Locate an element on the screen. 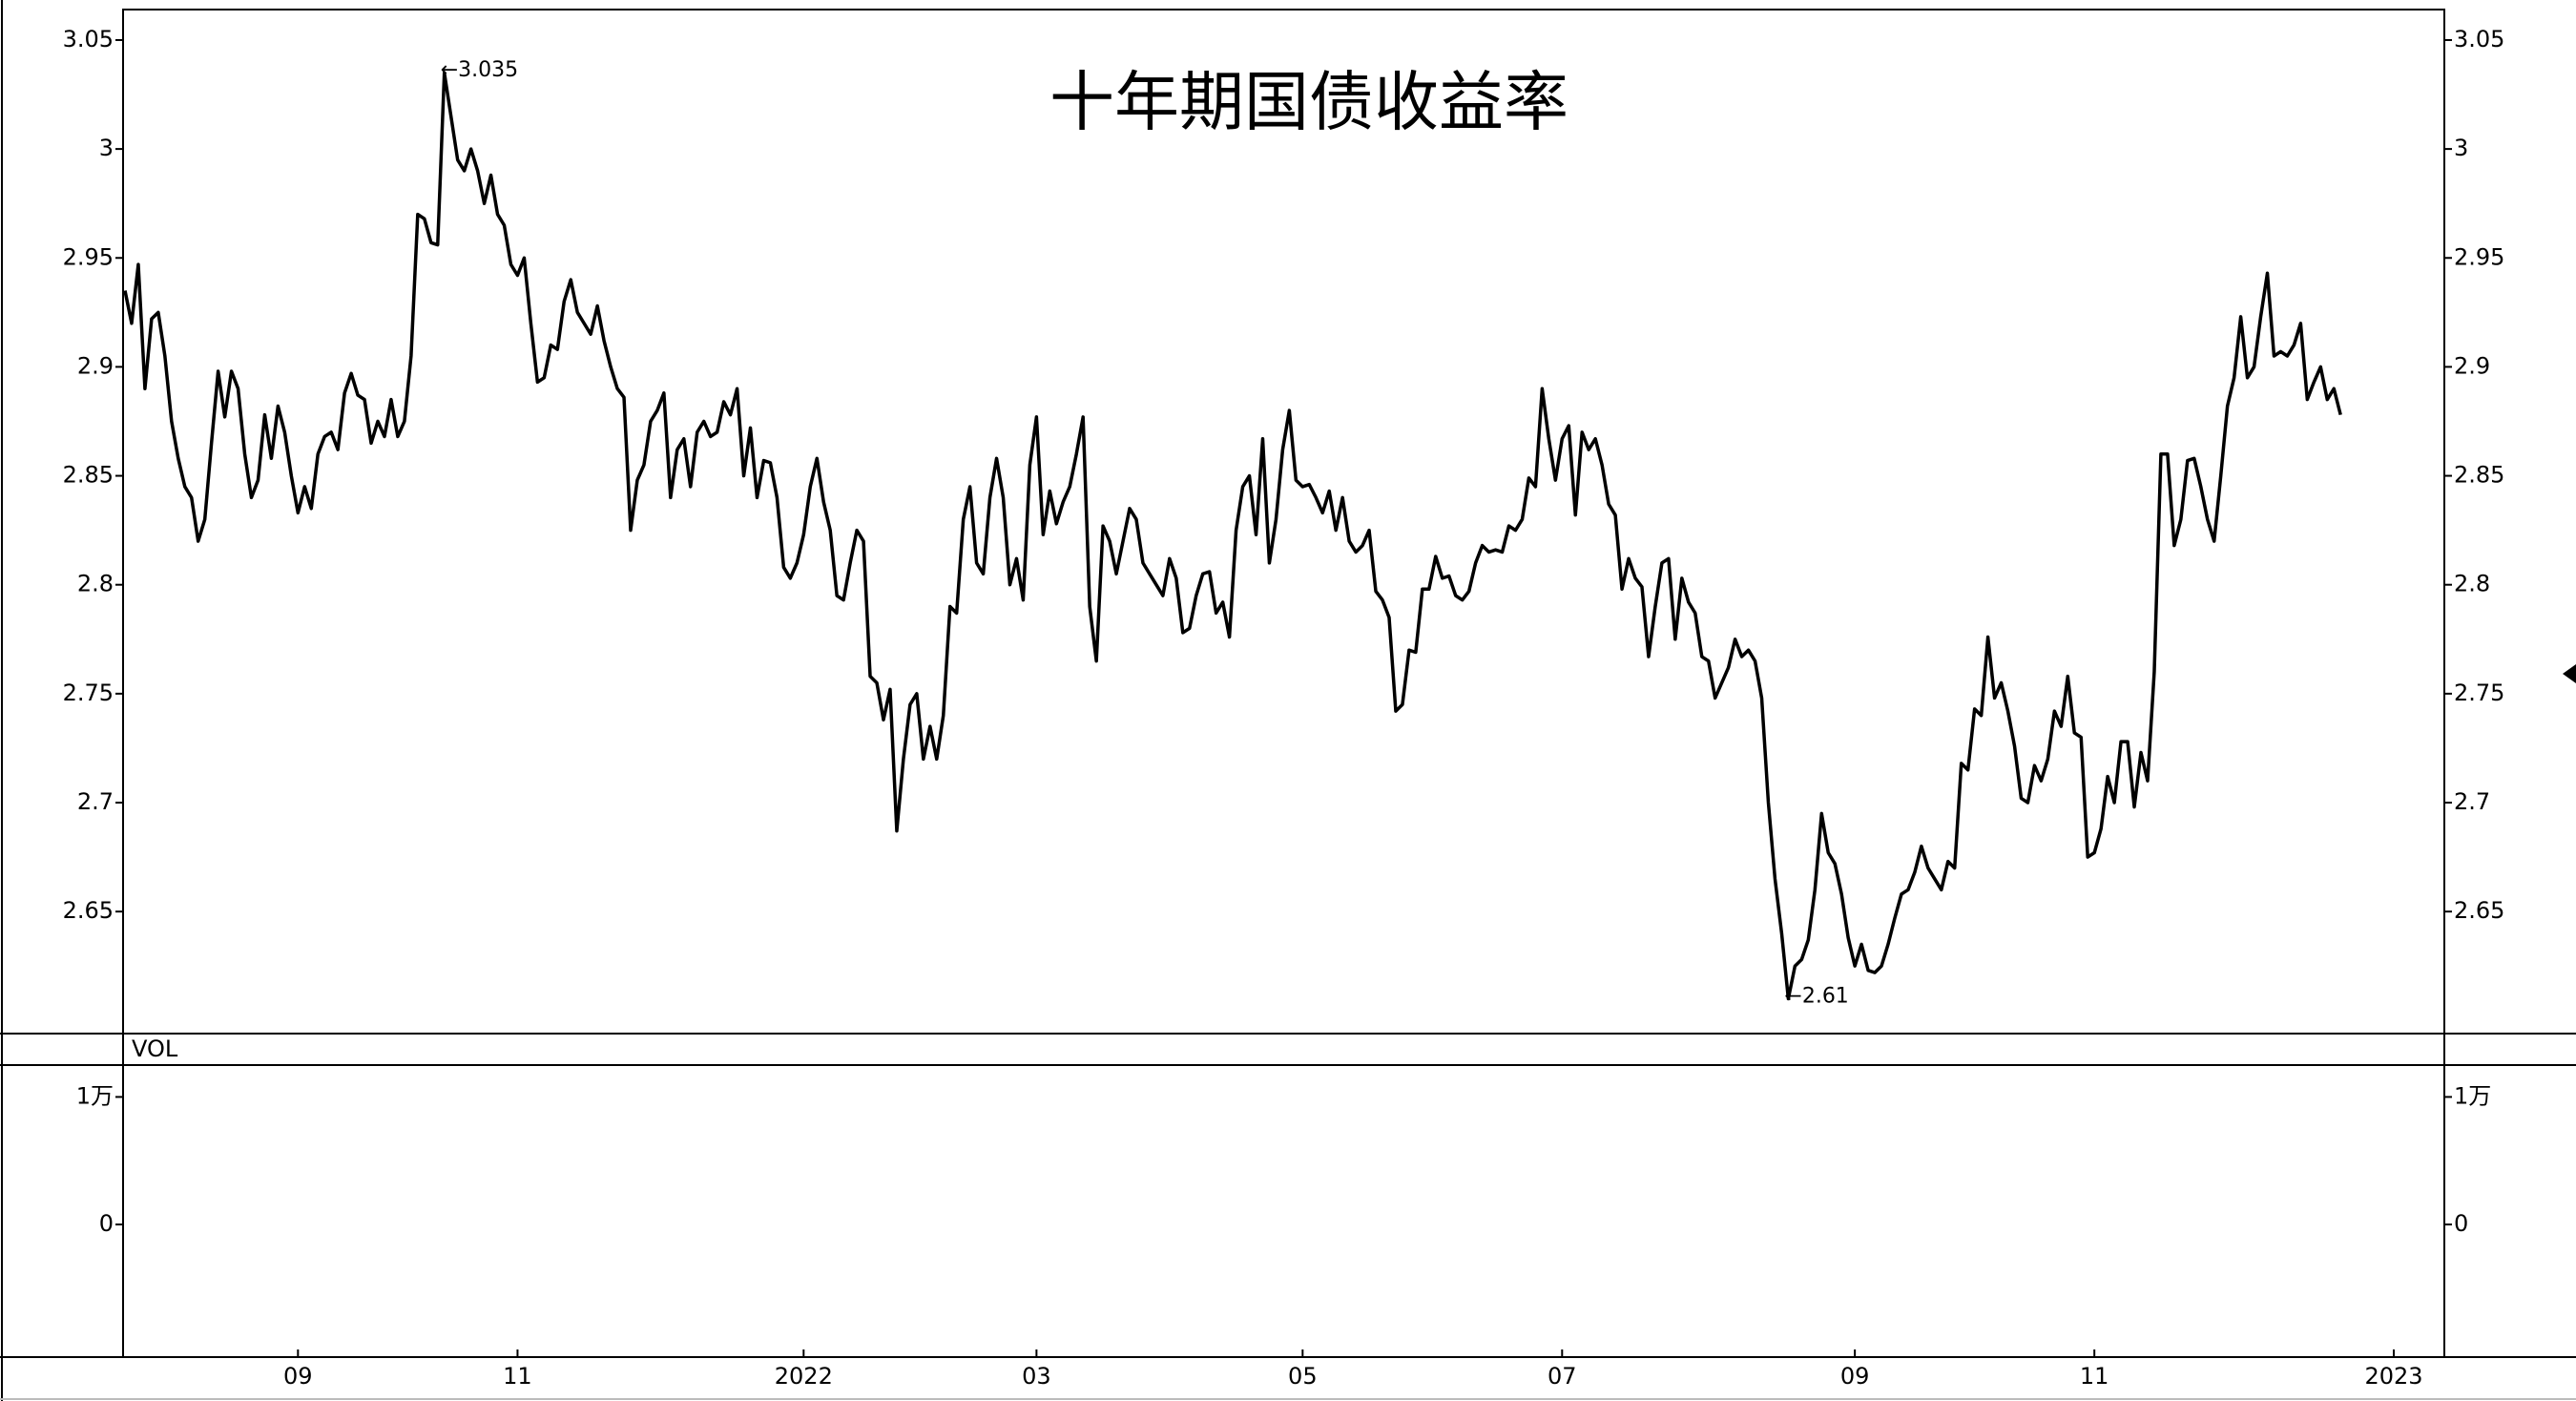 The image size is (2576, 1401). y-tick-label: 1万 is located at coordinates (95, 1095).